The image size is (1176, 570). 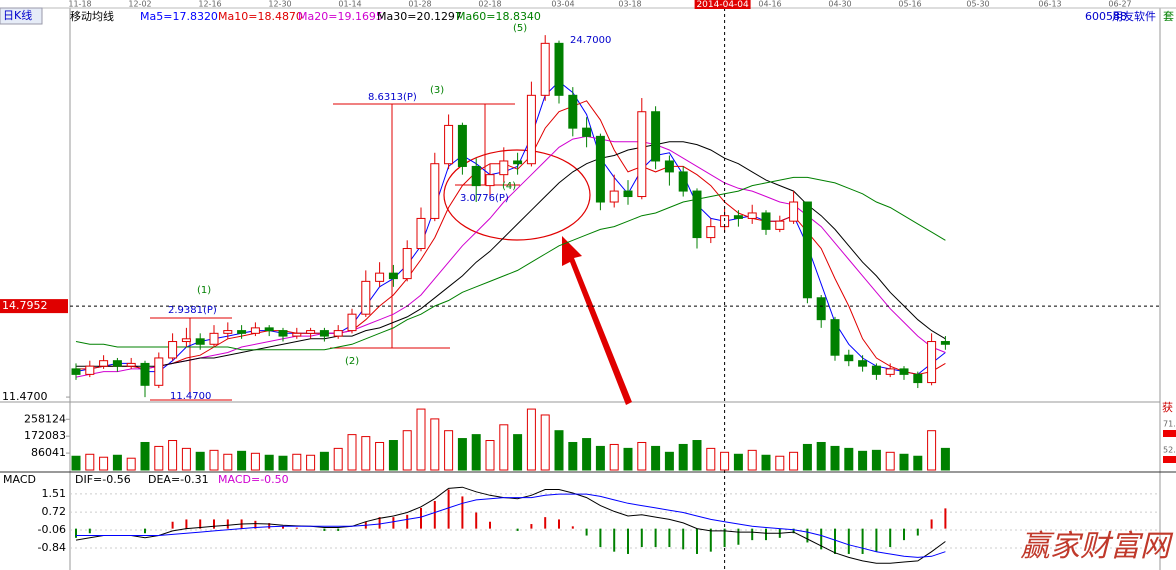 I want to click on date-label: 05-30, so click(x=977, y=4).